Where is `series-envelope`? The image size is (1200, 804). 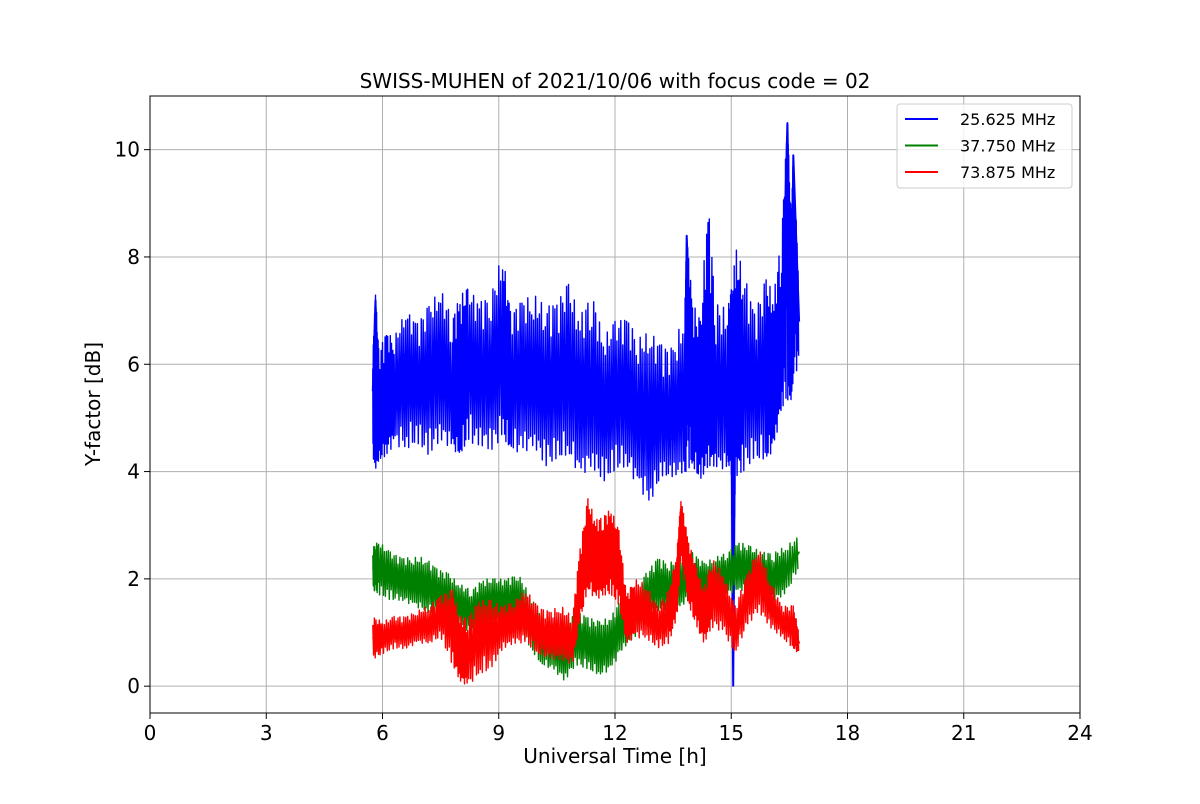 series-envelope is located at coordinates (585, 609).